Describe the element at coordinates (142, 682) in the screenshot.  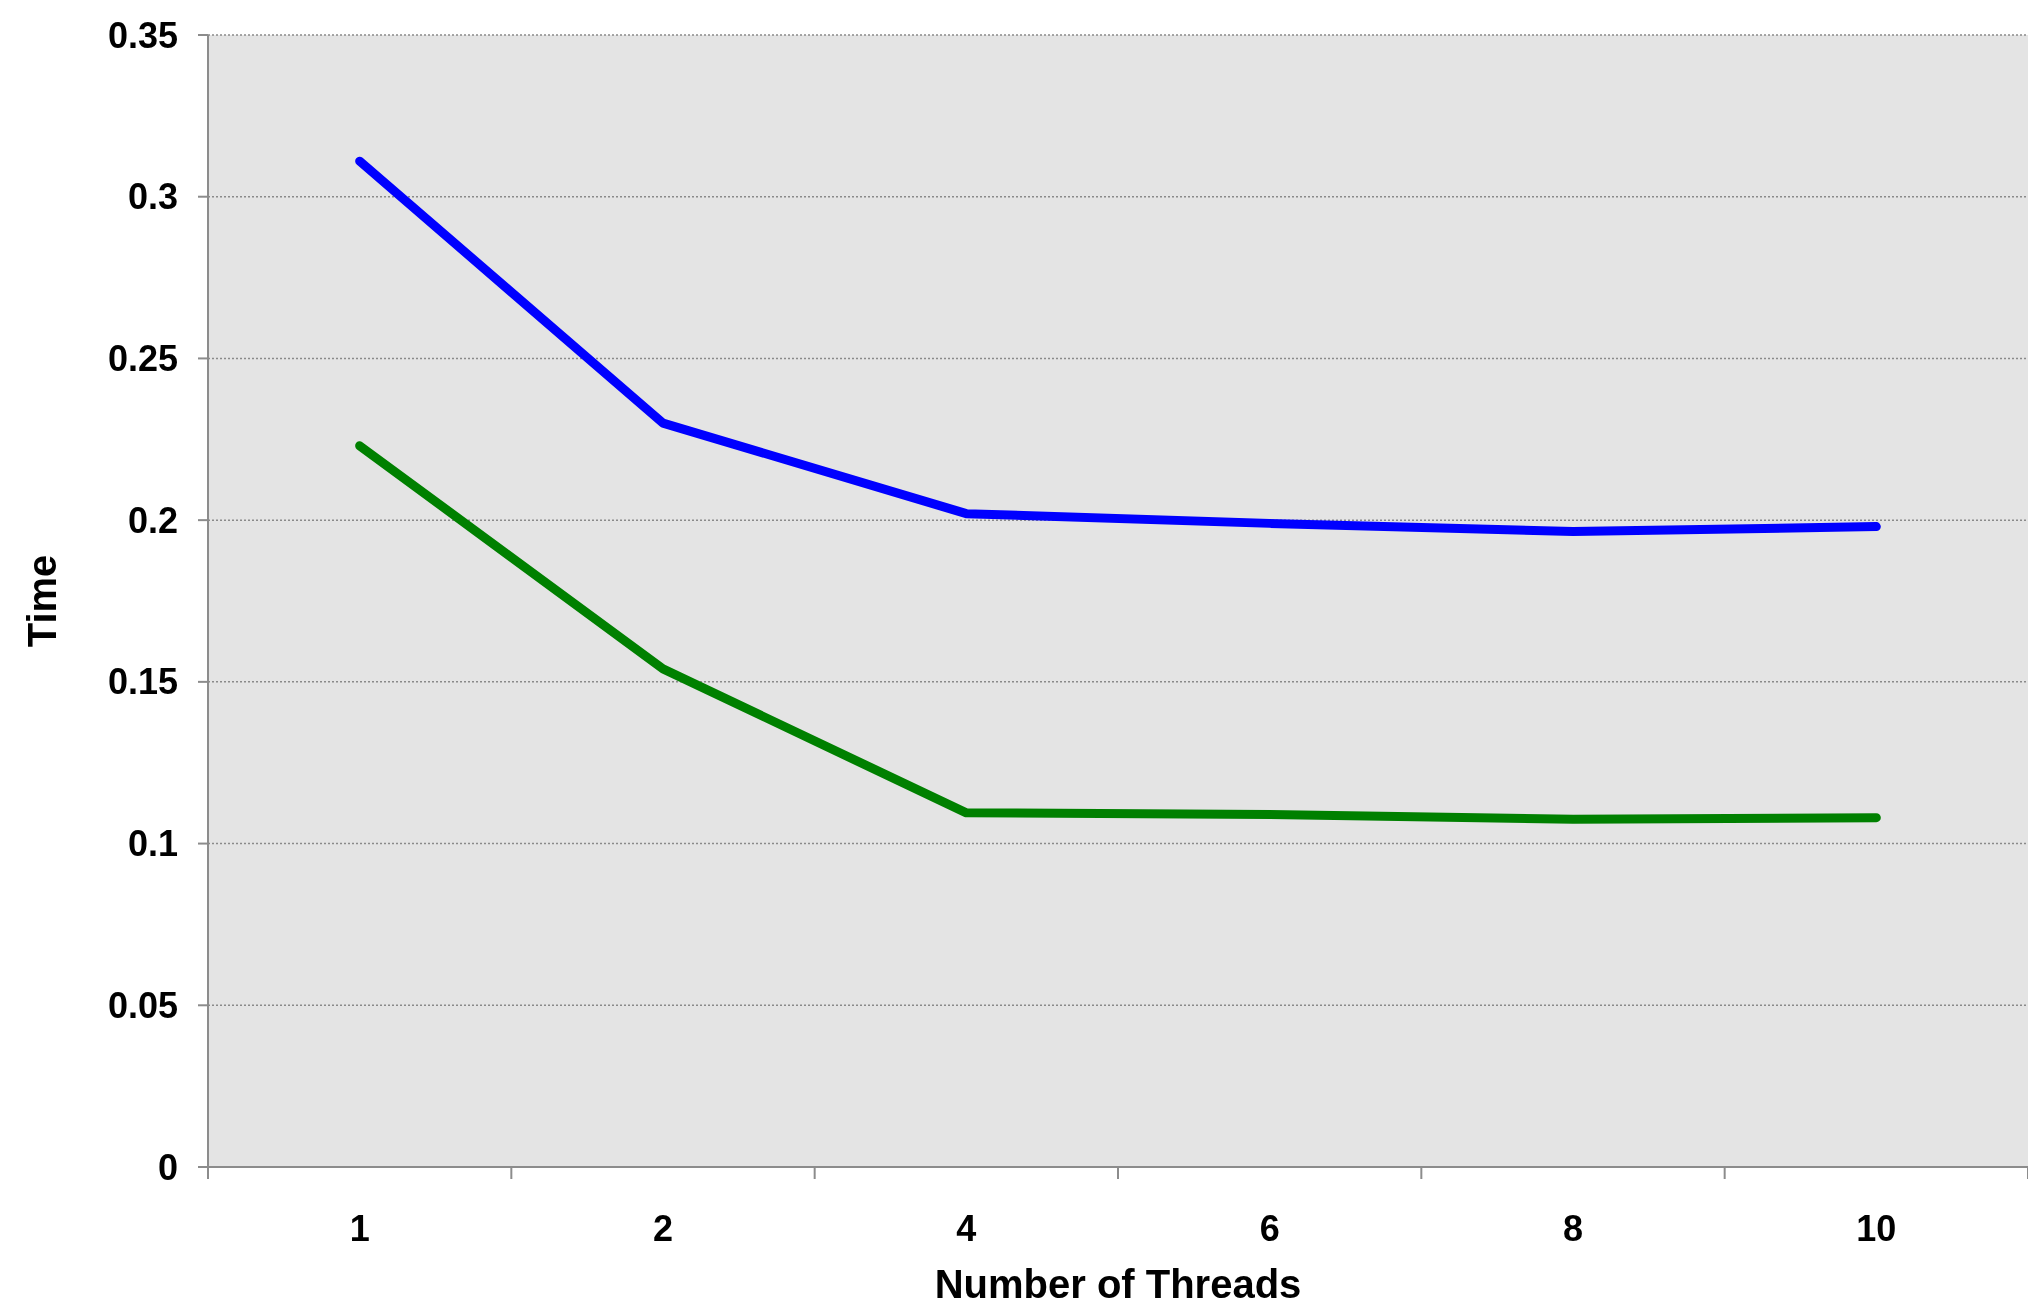
I see `y-tick-label: 0.15` at that location.